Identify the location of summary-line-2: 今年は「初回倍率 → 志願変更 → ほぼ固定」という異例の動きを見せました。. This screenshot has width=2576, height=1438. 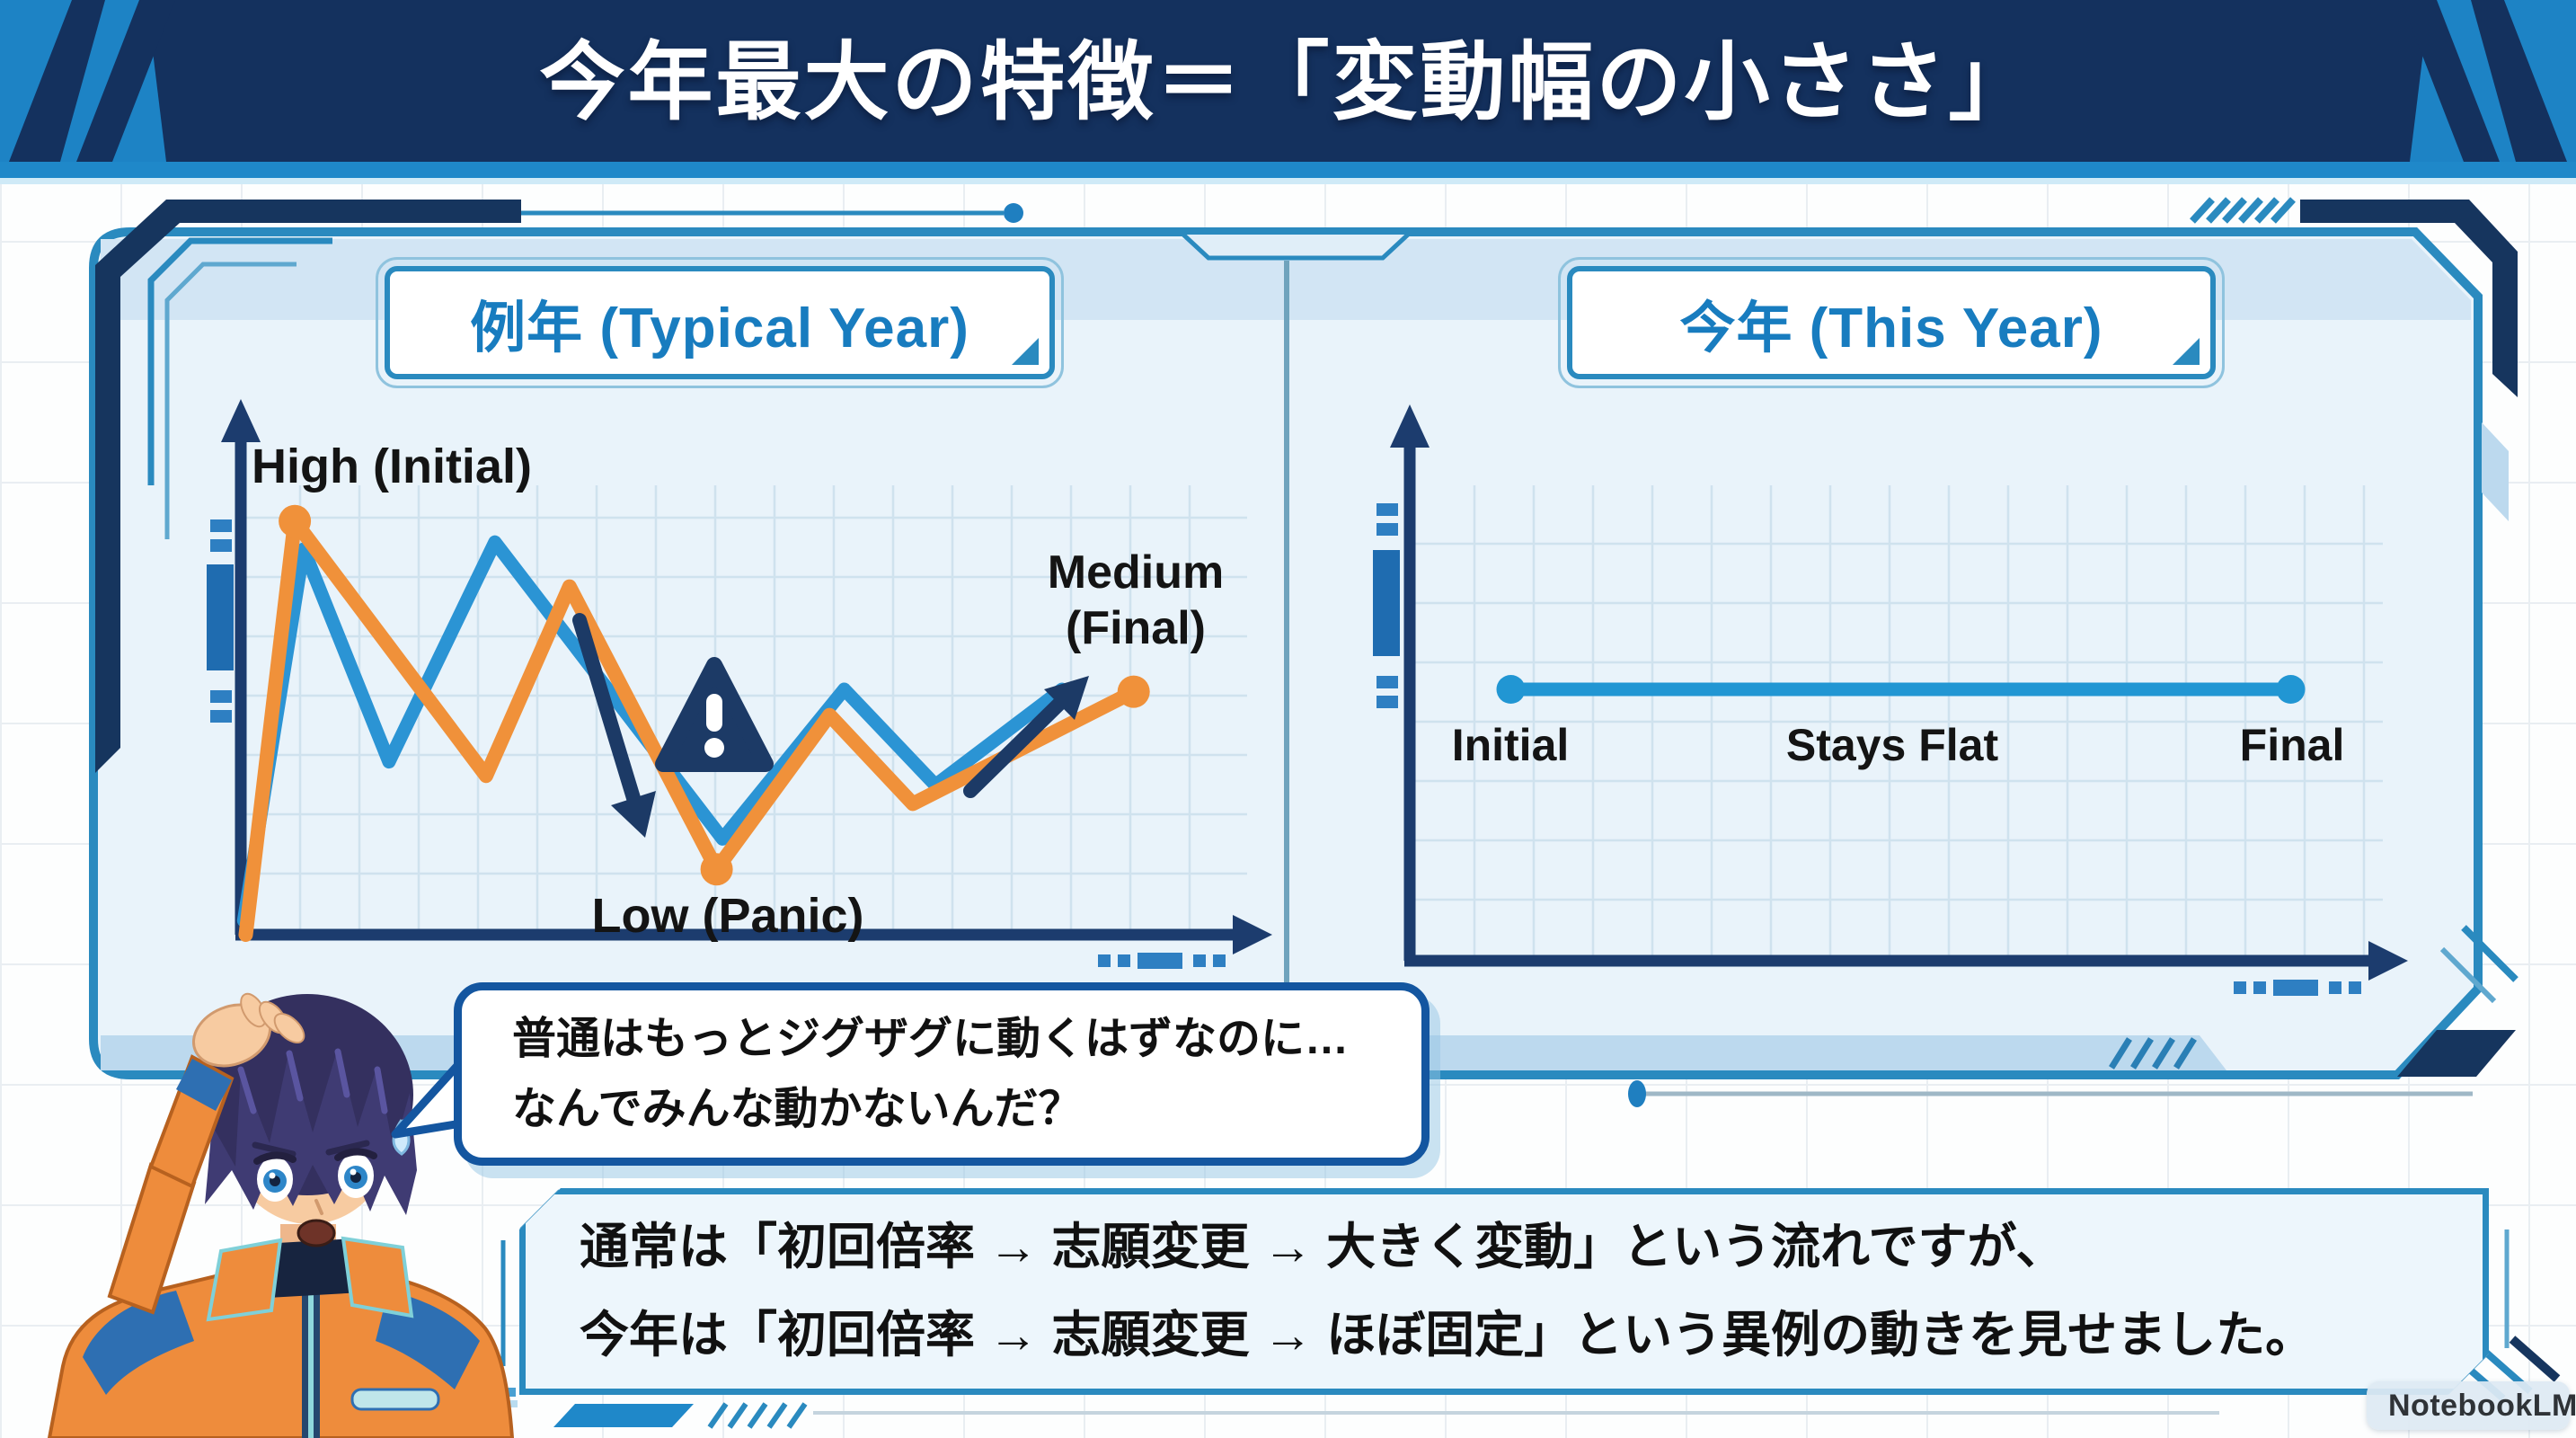
(1447, 1335).